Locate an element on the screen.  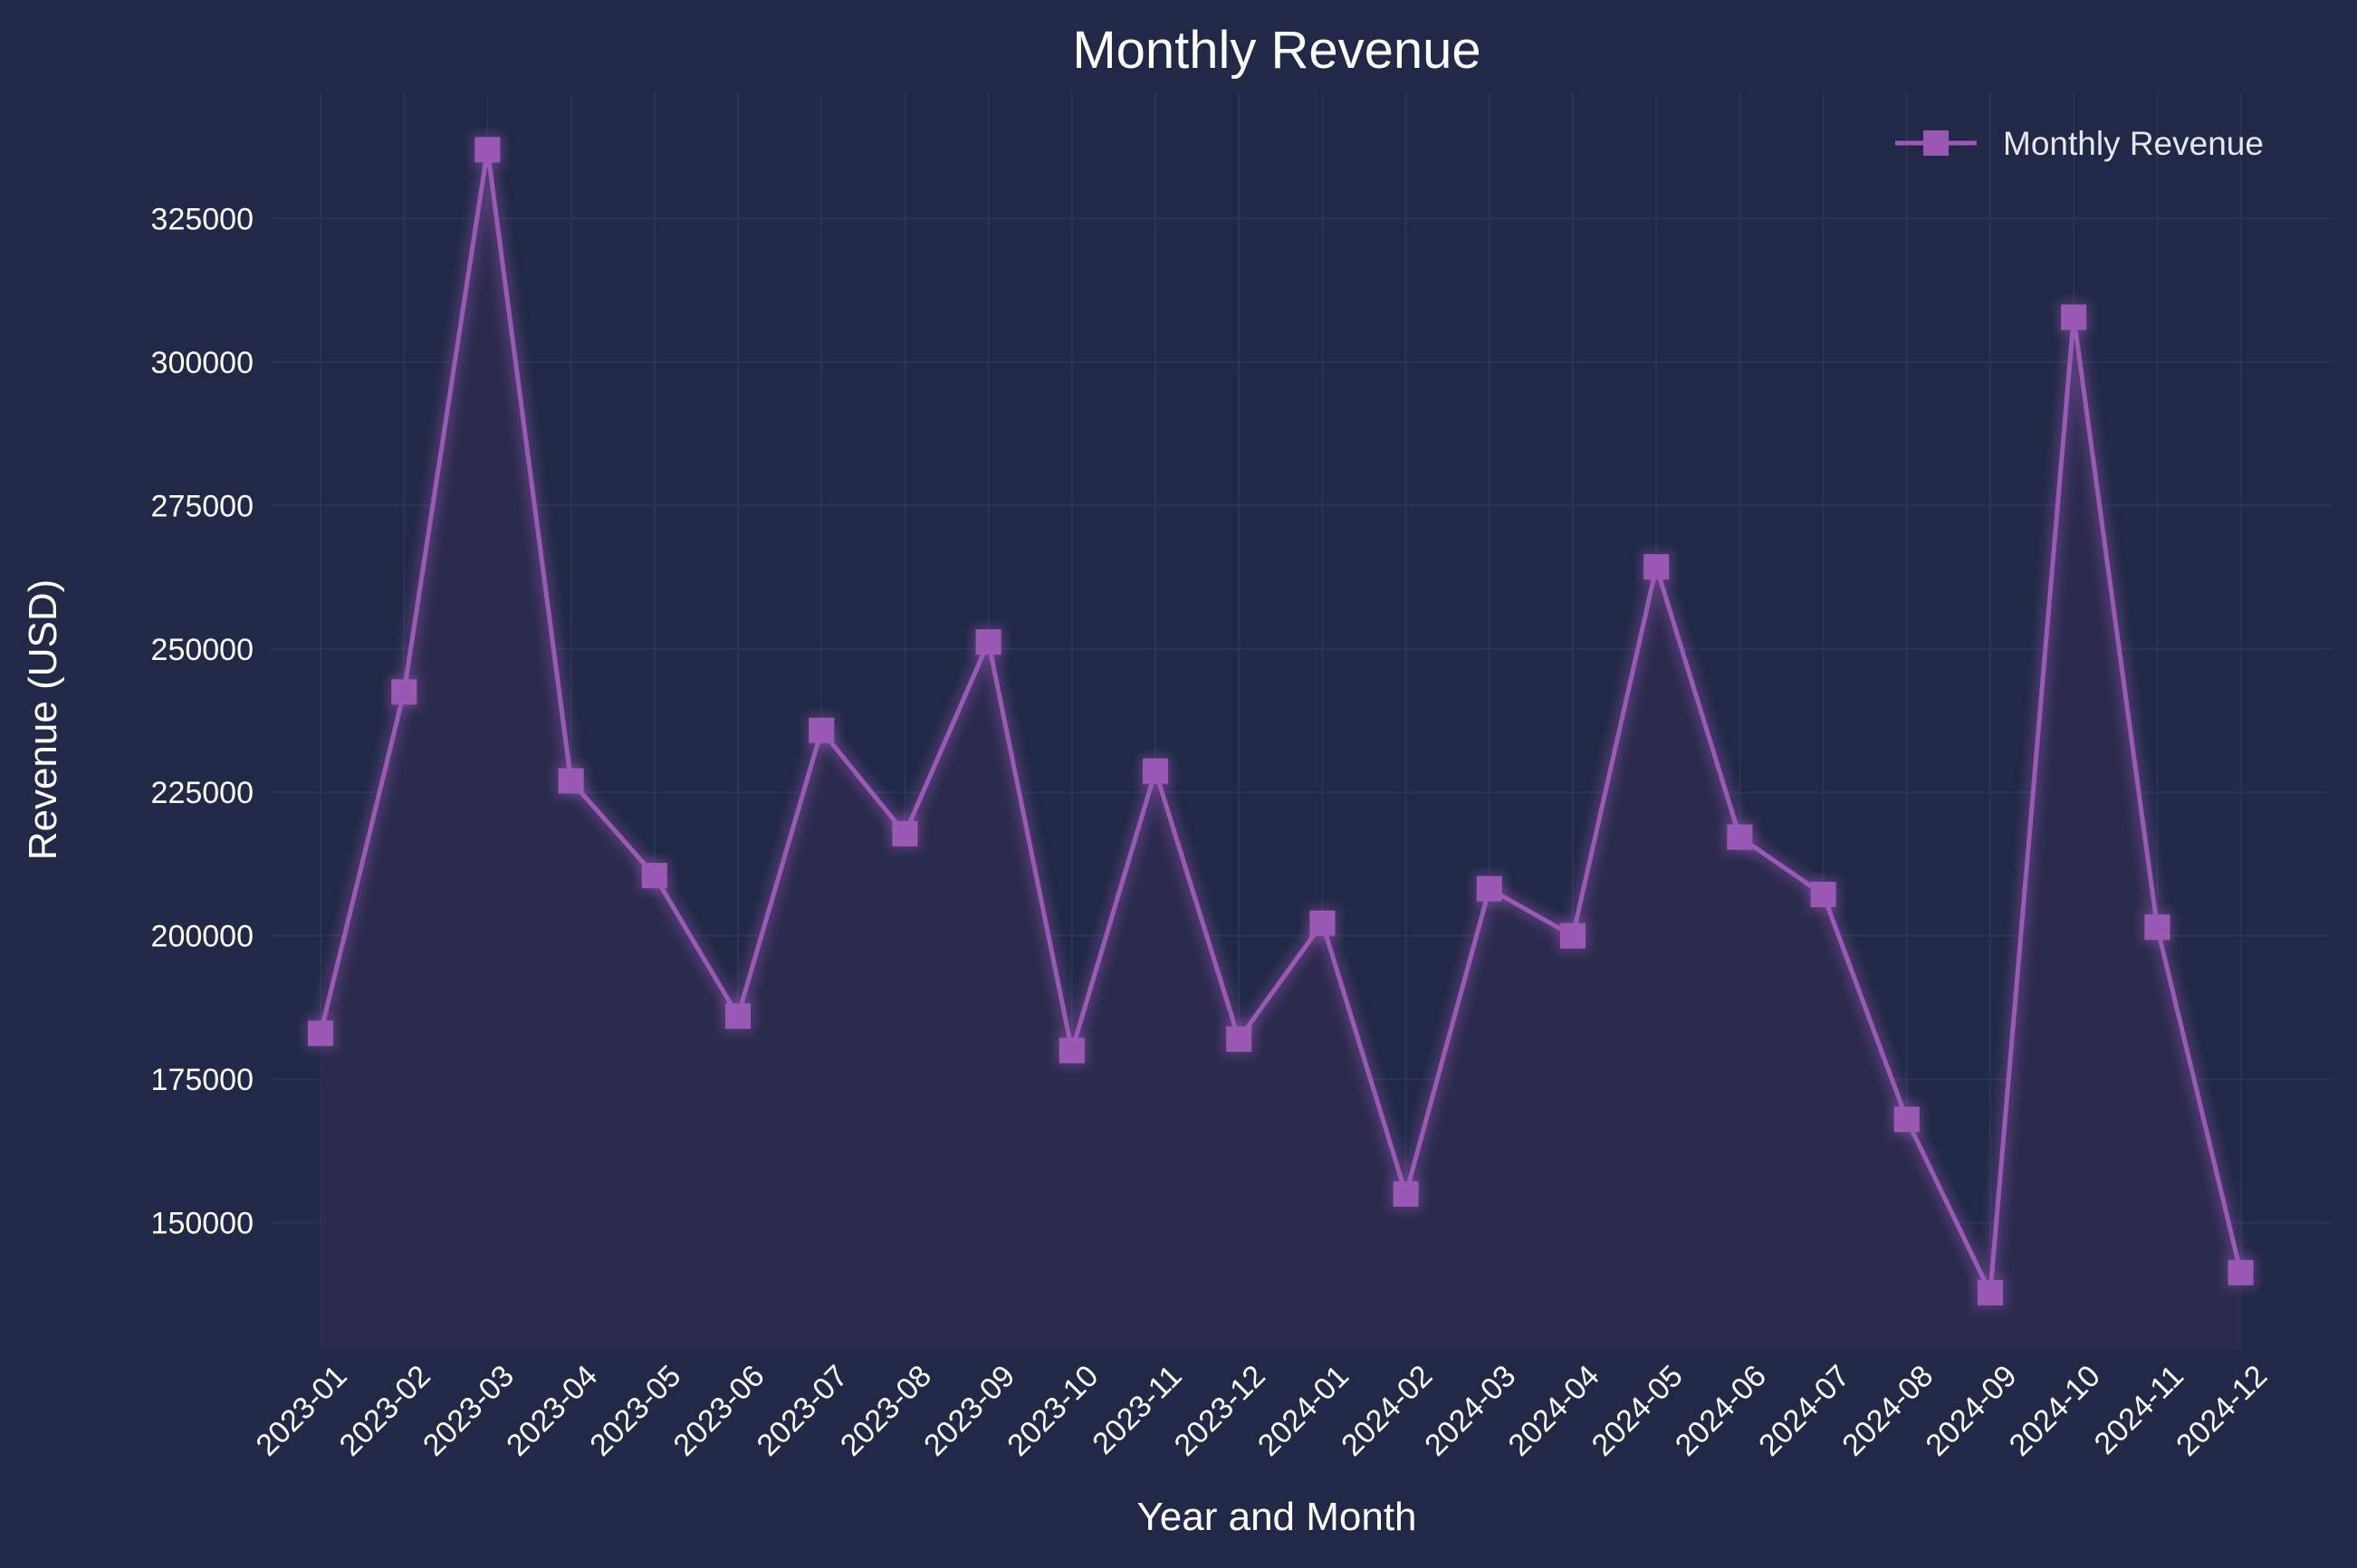
x-tick-label: 2023-03 is located at coordinates (469, 1411).